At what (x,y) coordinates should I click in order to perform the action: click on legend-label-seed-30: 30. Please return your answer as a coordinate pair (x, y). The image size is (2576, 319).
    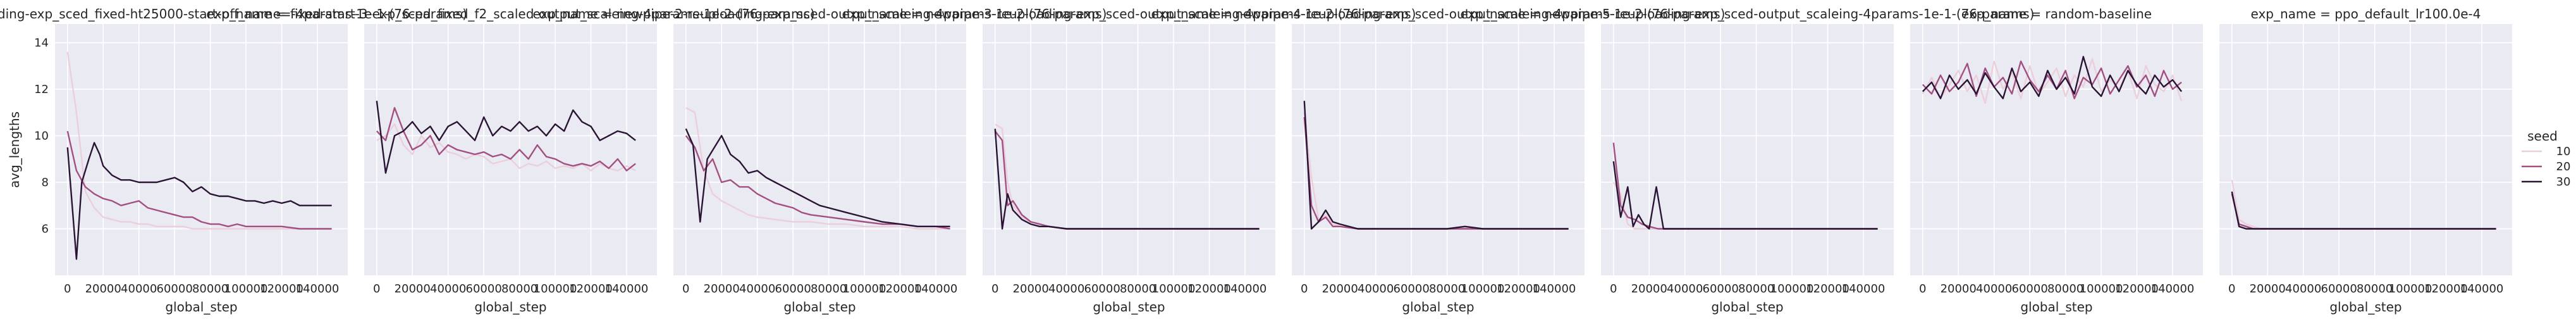
    Looking at the image, I should click on (2563, 182).